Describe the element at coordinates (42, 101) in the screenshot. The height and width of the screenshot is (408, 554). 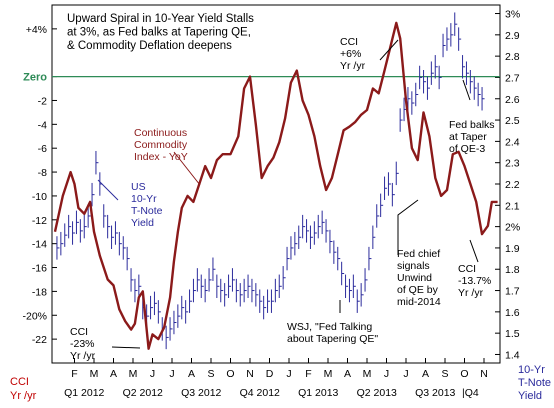
I see `left-axis-tick-label: -2` at that location.